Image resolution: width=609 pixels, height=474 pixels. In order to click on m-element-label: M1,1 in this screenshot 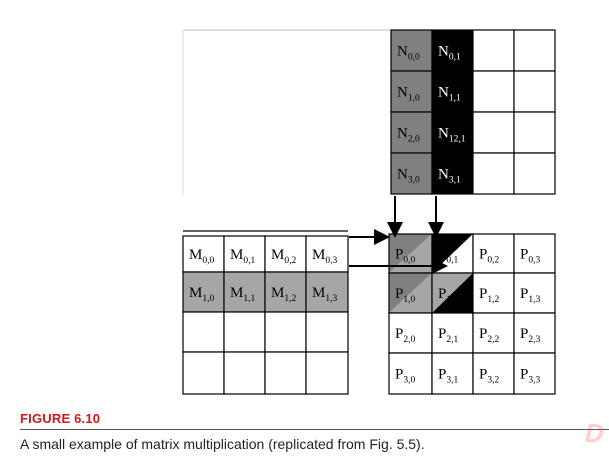, I will do `click(242, 294)`.